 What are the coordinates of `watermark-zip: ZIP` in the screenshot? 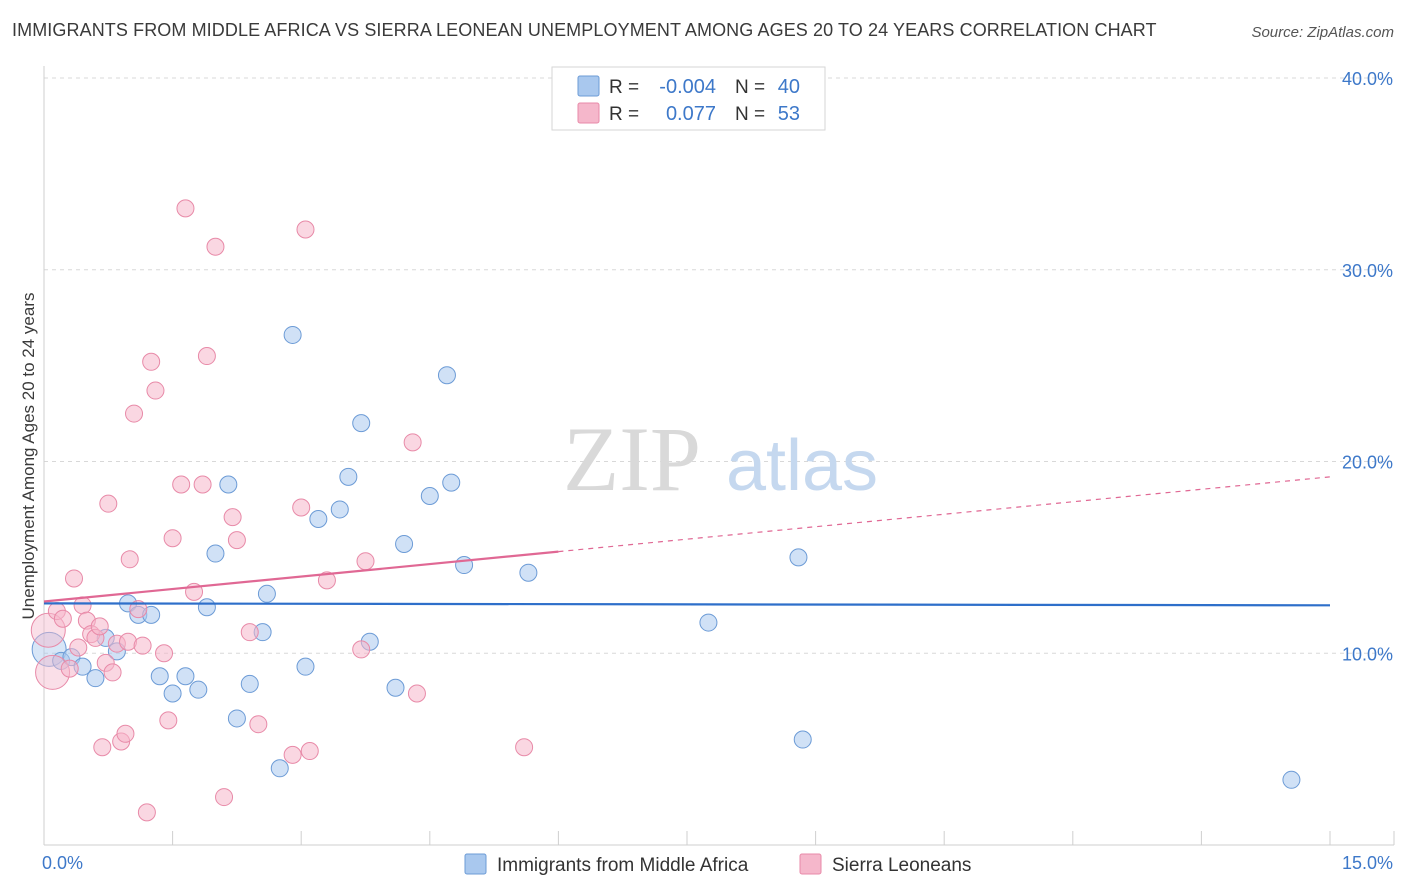 It's located at (632, 459).